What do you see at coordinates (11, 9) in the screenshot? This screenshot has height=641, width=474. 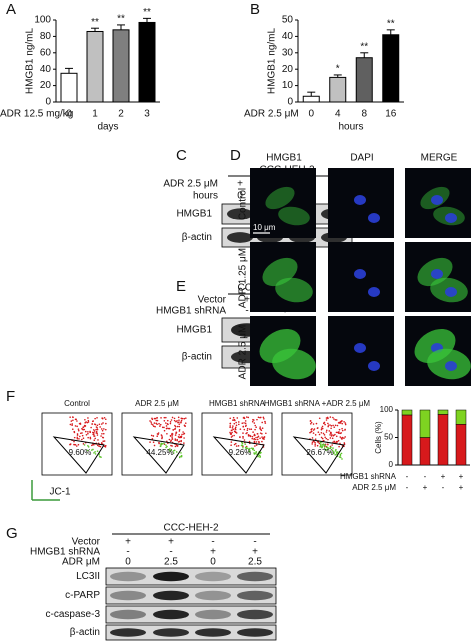 I see `panel-letter: A` at bounding box center [11, 9].